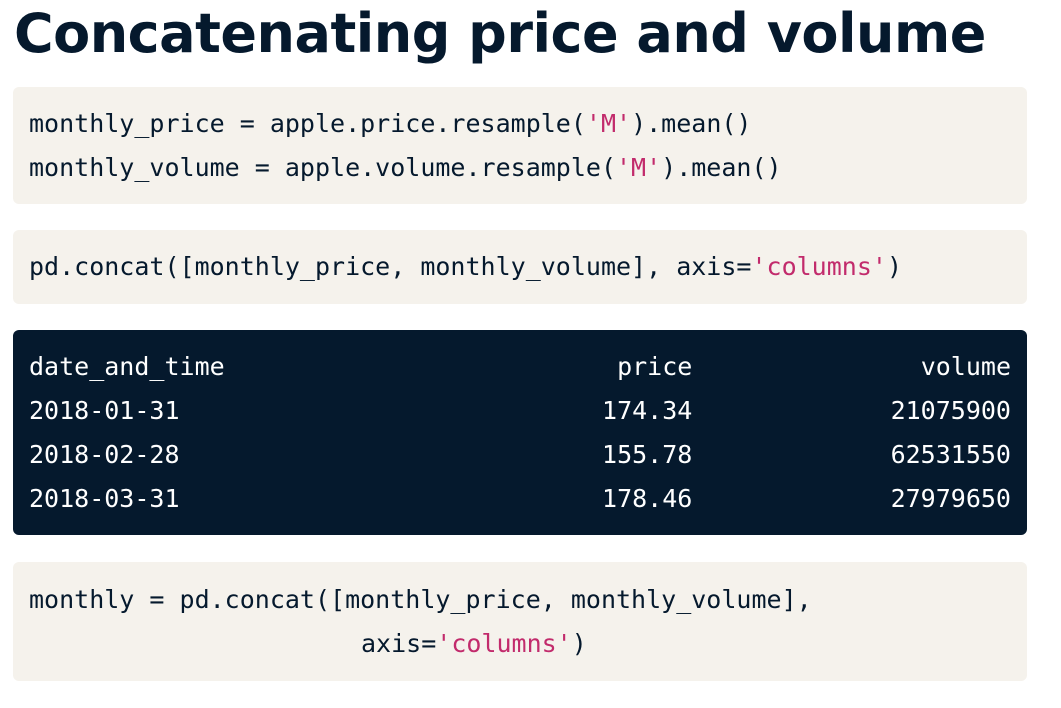 This screenshot has width=1061, height=708. Describe the element at coordinates (500, 33) in the screenshot. I see `slide-title: Concatenating price and volume` at that location.